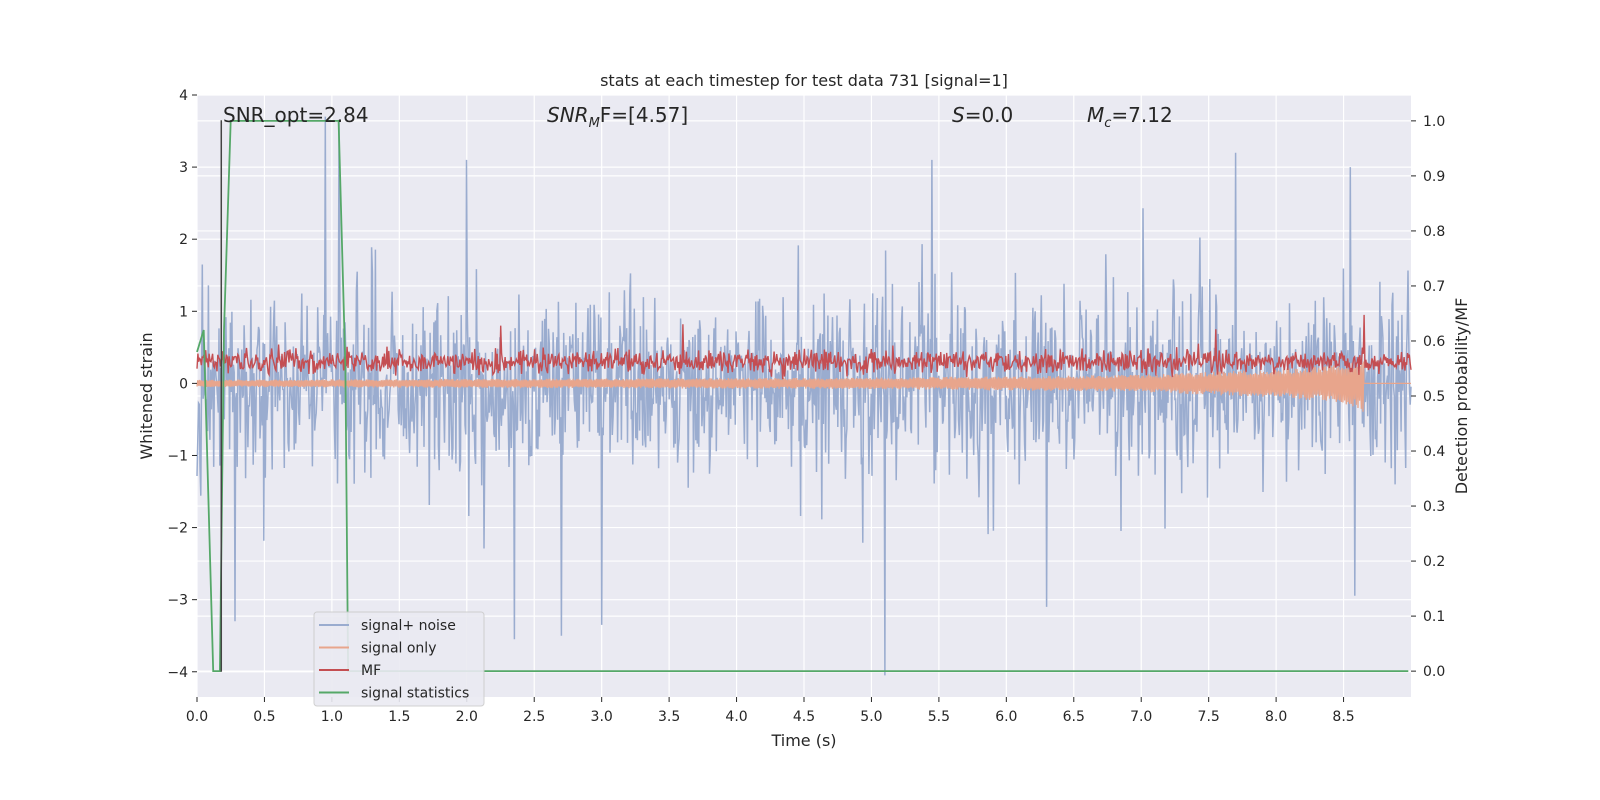 The image size is (1600, 800). I want to click on y2-tick-label: 0.9, so click(1434, 177).